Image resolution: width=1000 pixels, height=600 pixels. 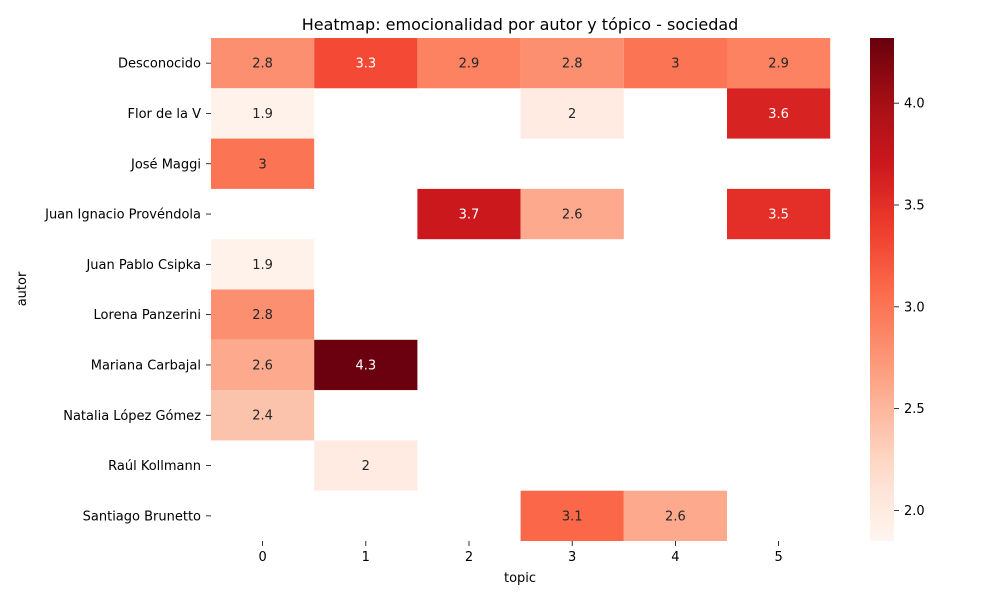 What do you see at coordinates (142, 516) in the screenshot?
I see `y-tick-label: Santiago Brunetto` at bounding box center [142, 516].